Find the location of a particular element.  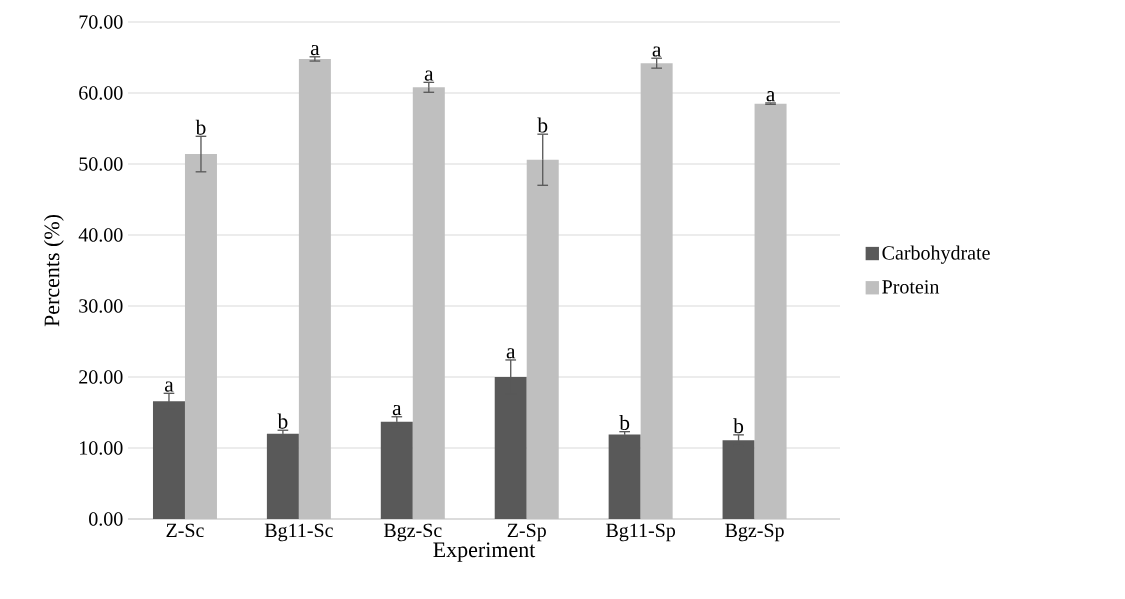

x-tick-label: Z-Sc is located at coordinates (185, 530).